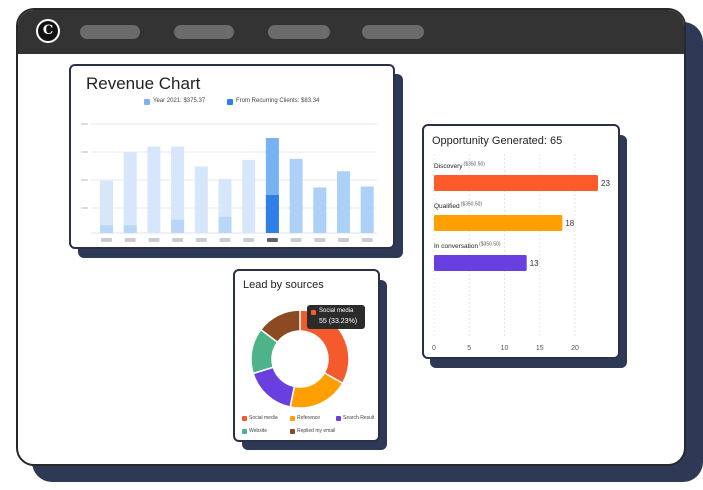  Describe the element at coordinates (336, 317) in the screenshot. I see `donut-tooltip: Social media 55 (33.23%)` at that location.